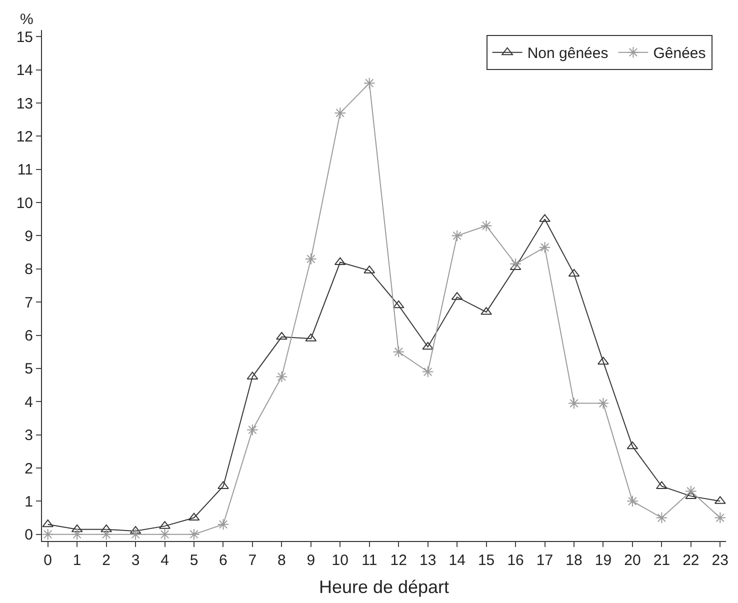  Describe the element at coordinates (28, 402) in the screenshot. I see `y-tick-label: 4` at that location.